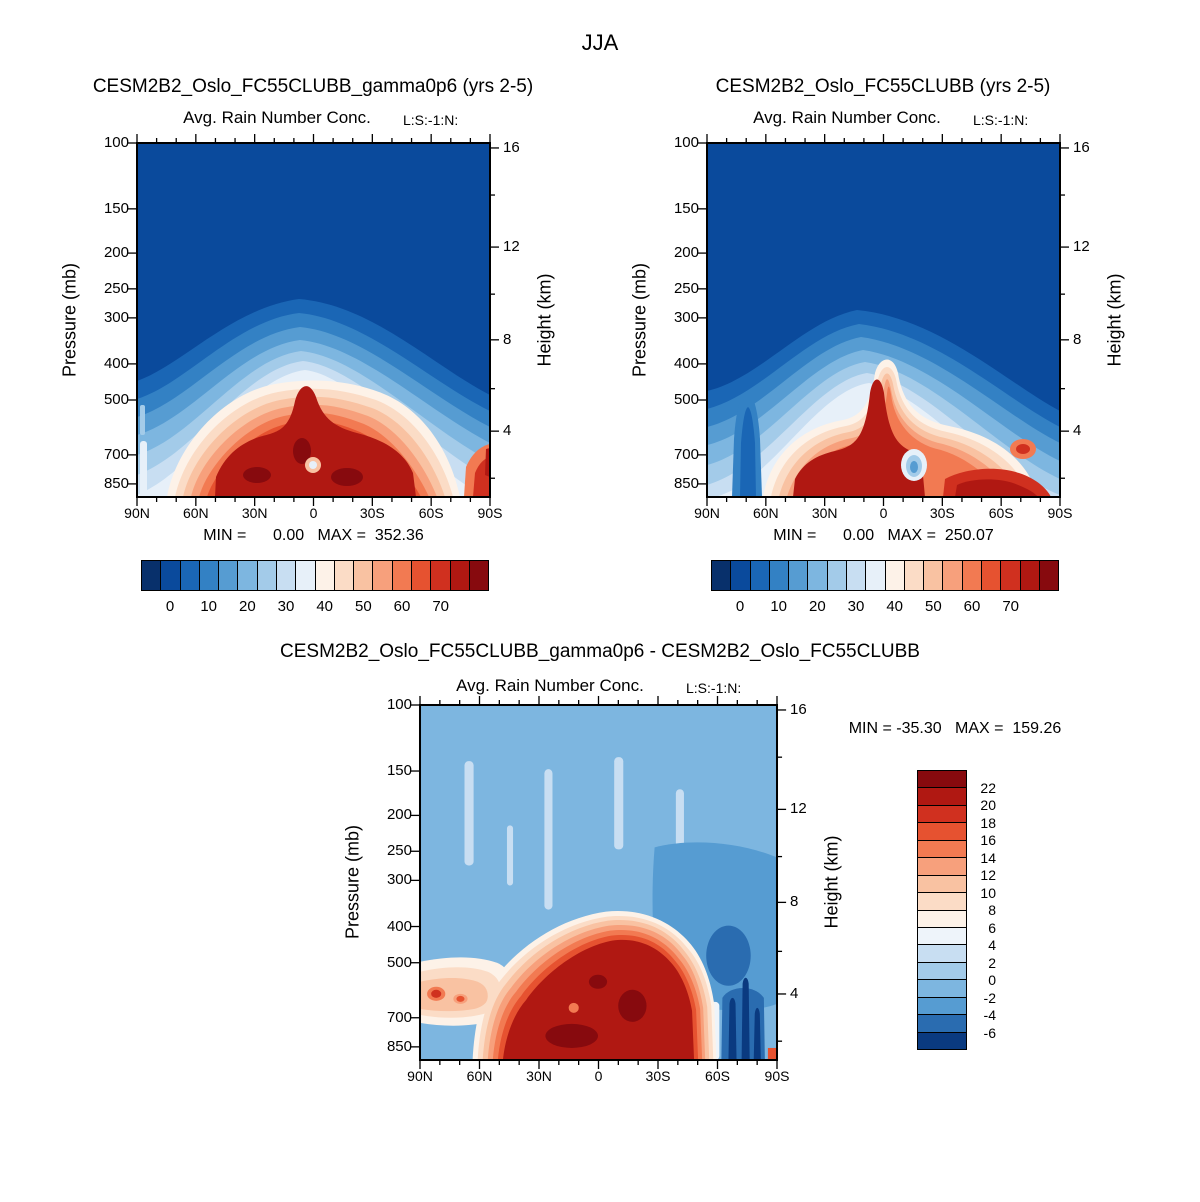  I want to click on pressure-tick-label: 100, so click(116, 142).